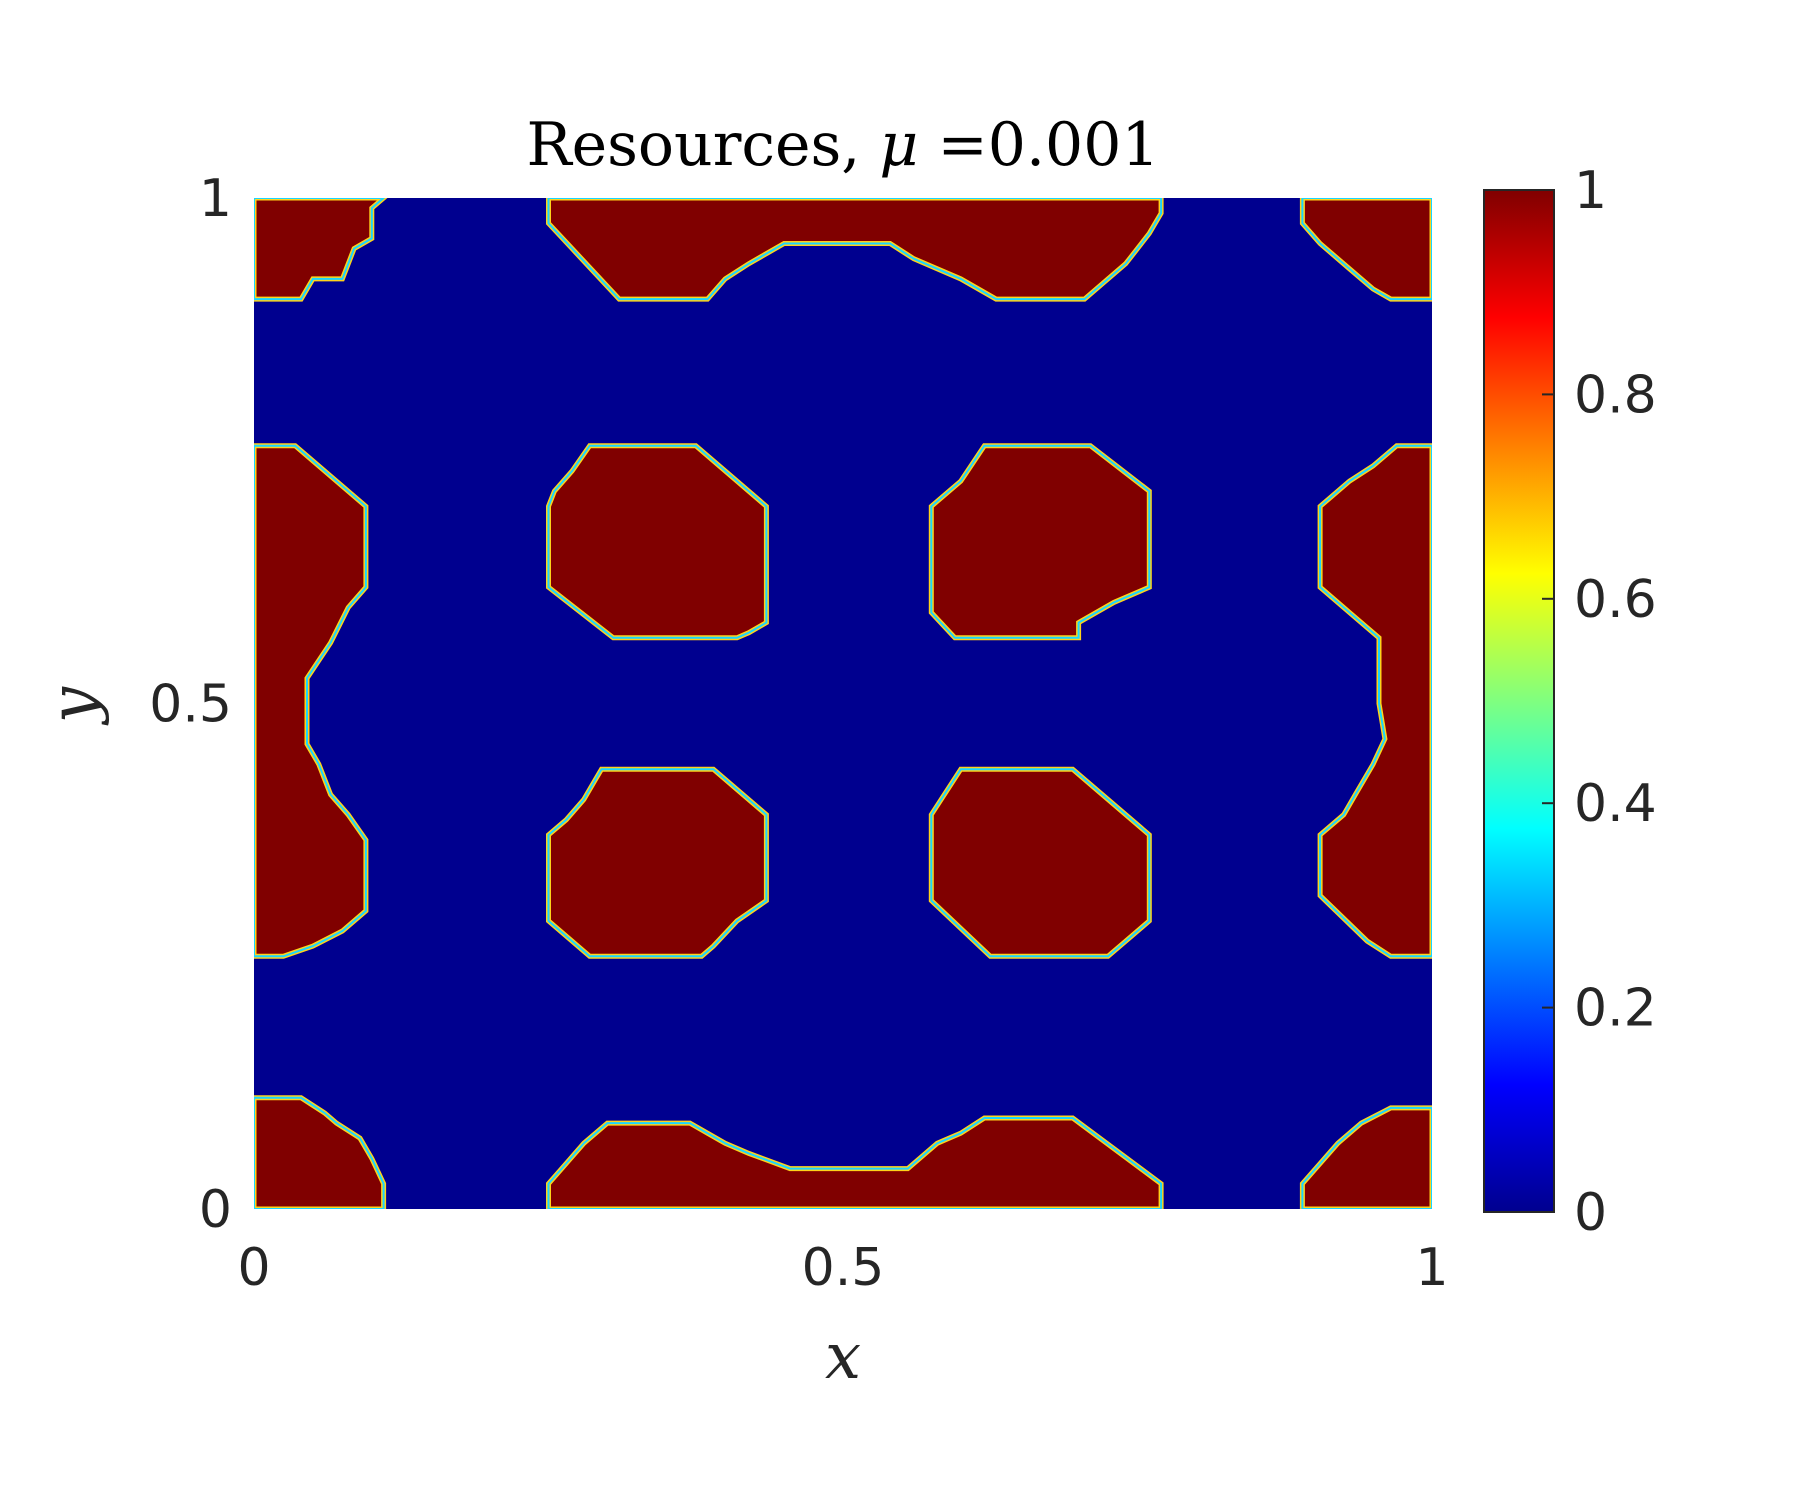  Describe the element at coordinates (855, 249) in the screenshot. I see `heatmap-patch-edge-top-center` at that location.